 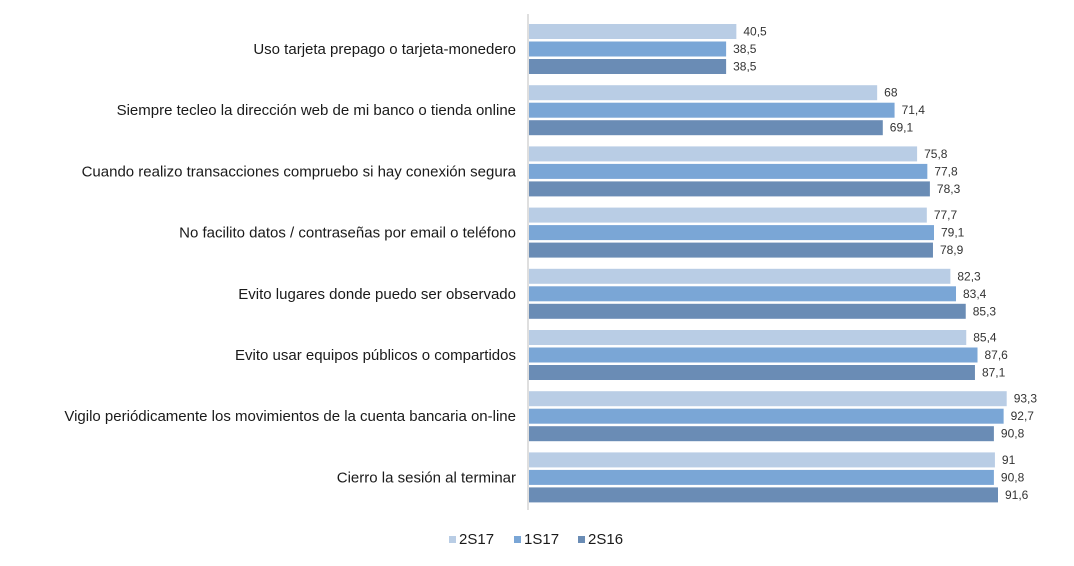 What do you see at coordinates (936, 154) in the screenshot?
I see `data-label: 75,8` at bounding box center [936, 154].